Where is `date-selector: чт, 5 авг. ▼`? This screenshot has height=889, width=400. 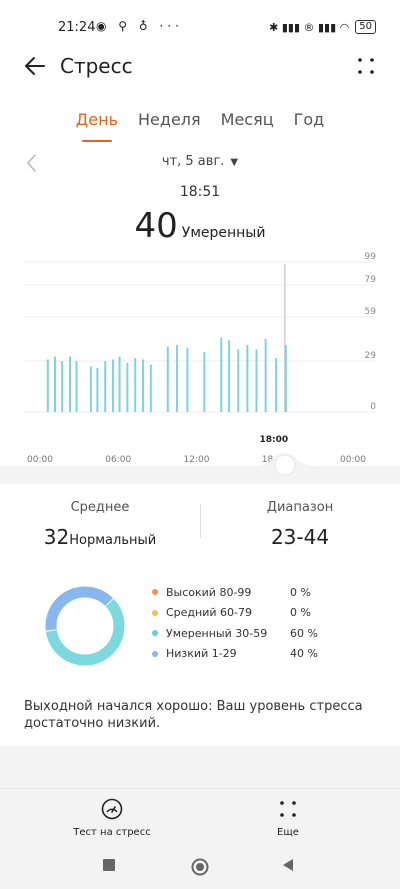 date-selector: чт, 5 авг. ▼ is located at coordinates (200, 161).